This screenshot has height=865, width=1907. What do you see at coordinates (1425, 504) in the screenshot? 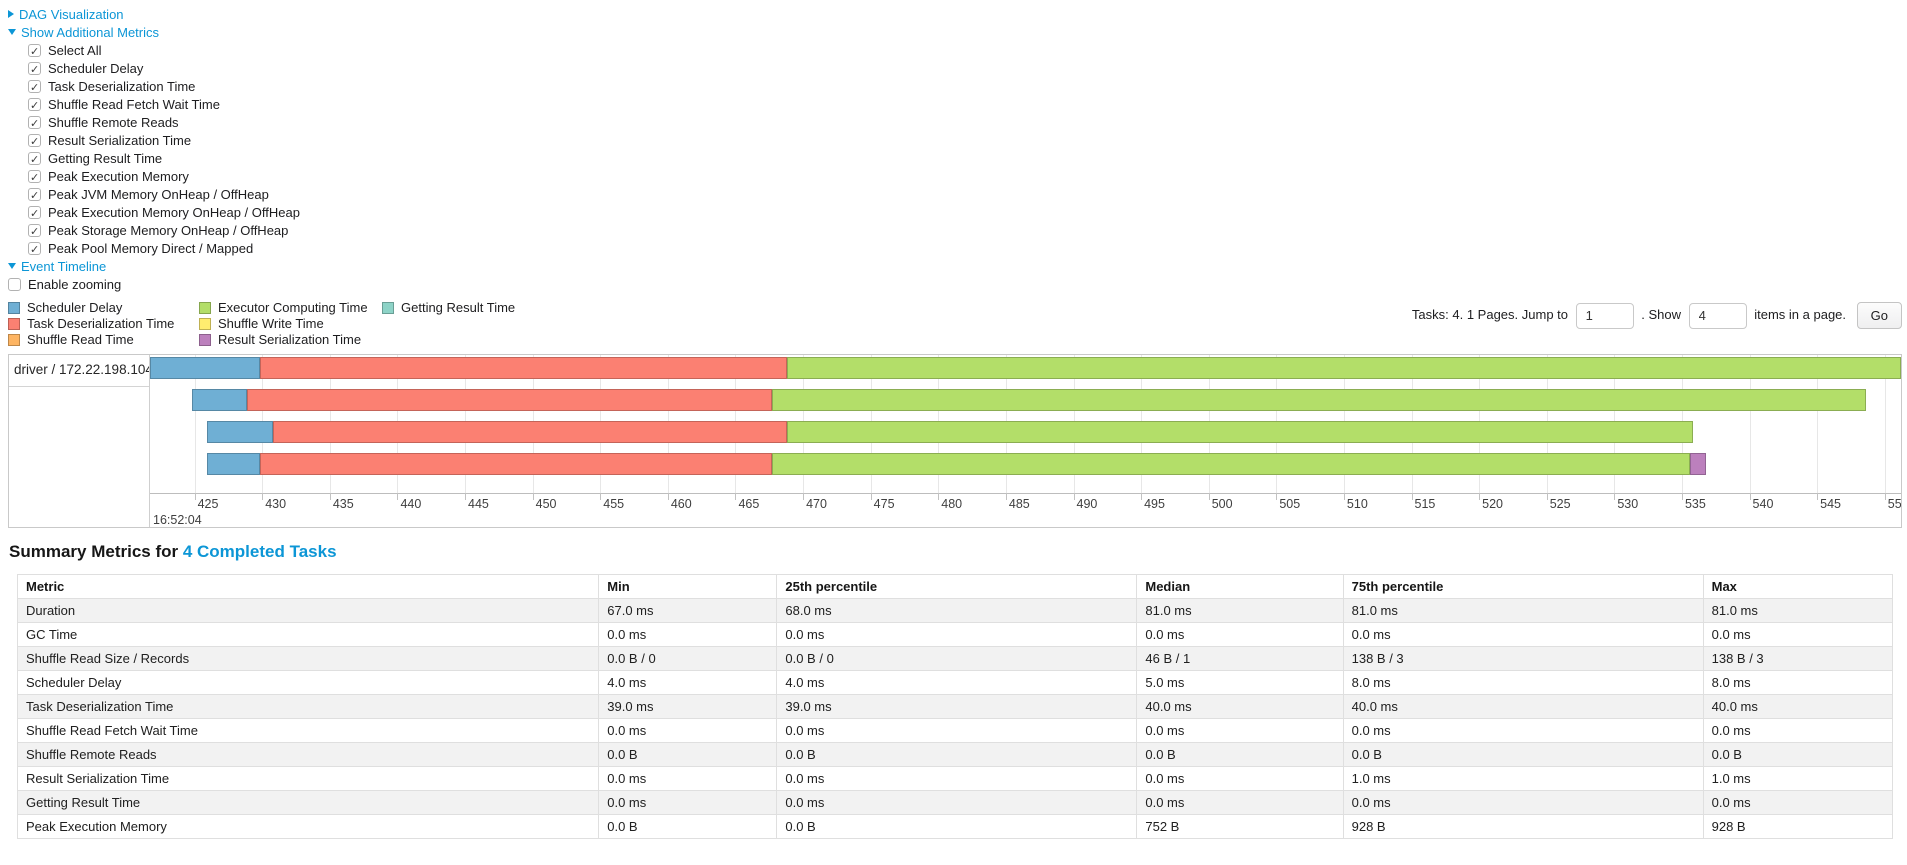
I see `axis-tick-label: 515` at bounding box center [1425, 504].